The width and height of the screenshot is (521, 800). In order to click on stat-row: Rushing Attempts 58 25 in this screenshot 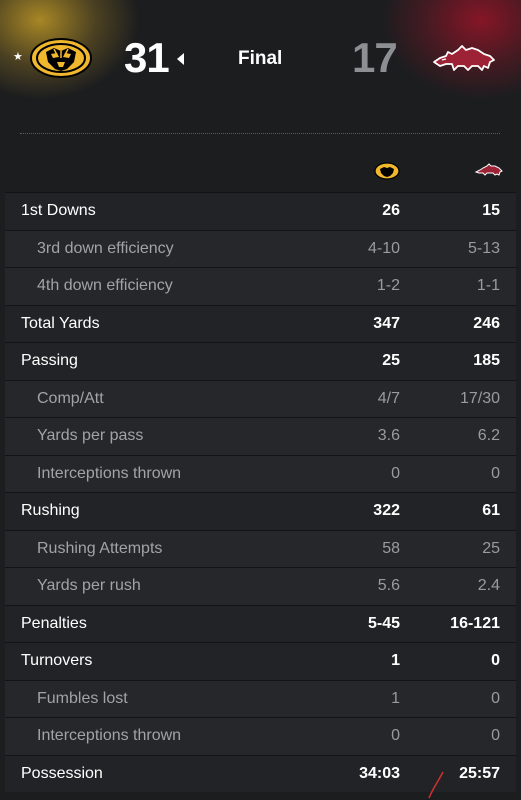, I will do `click(260, 548)`.